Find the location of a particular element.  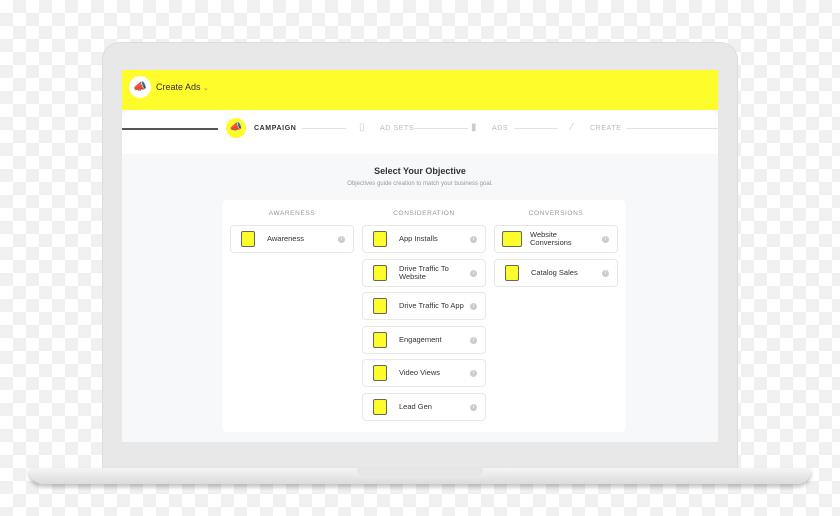

top-bar: 📣 Create Ads ⌄ is located at coordinates (420, 90).